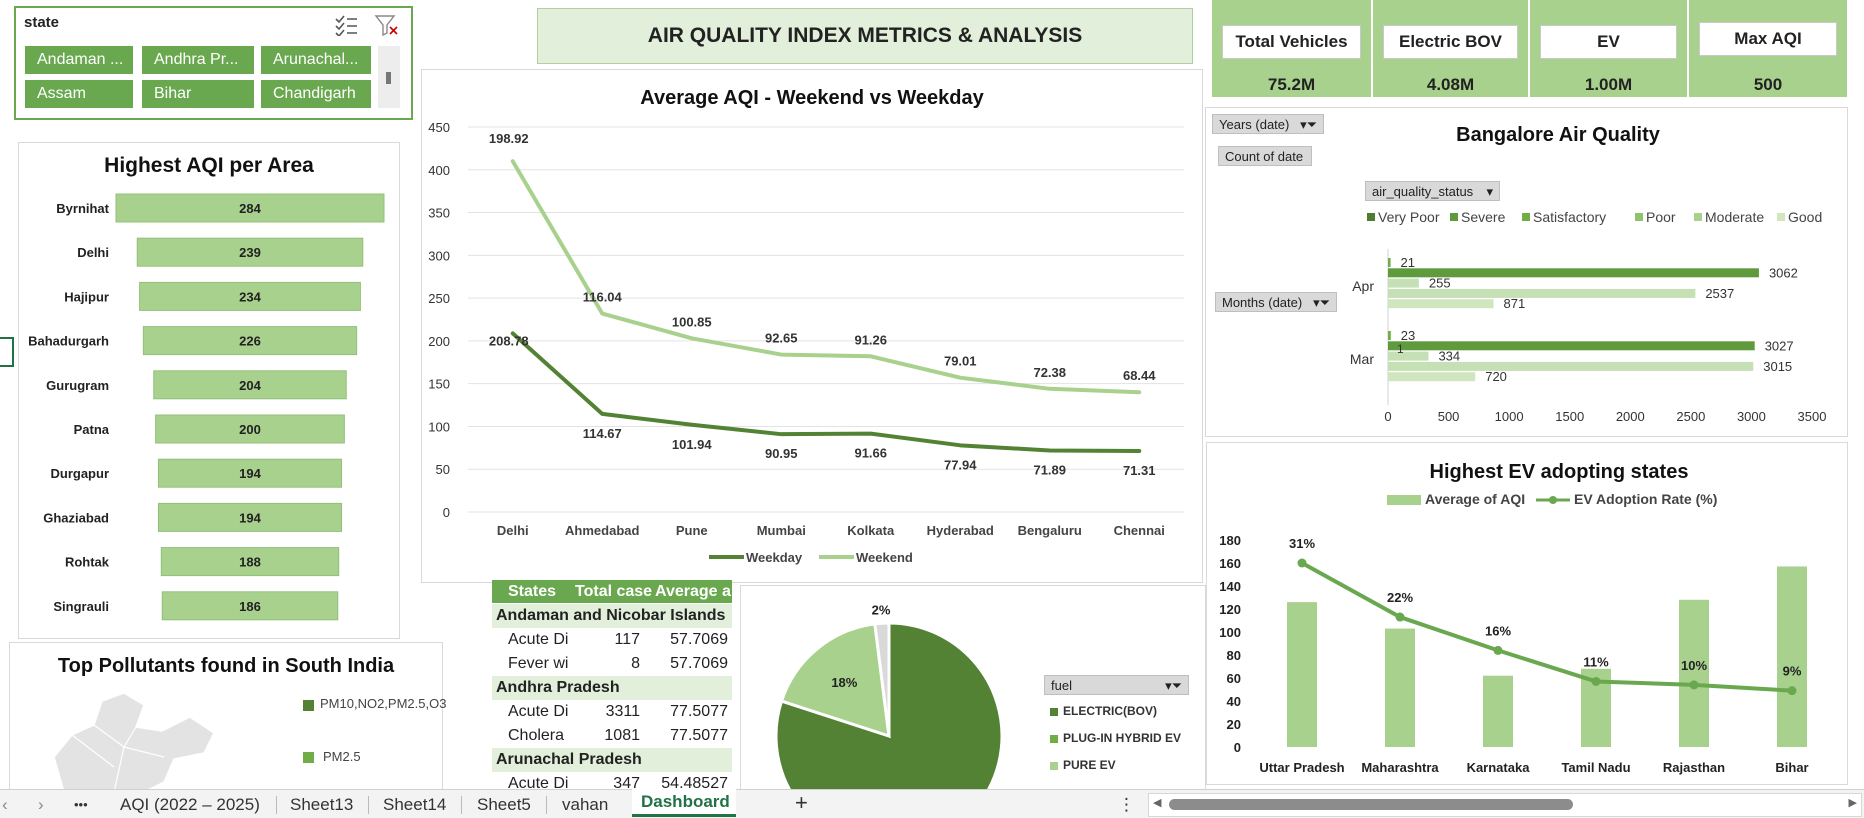 The width and height of the screenshot is (1864, 818). I want to click on column-header: States, so click(532, 591).